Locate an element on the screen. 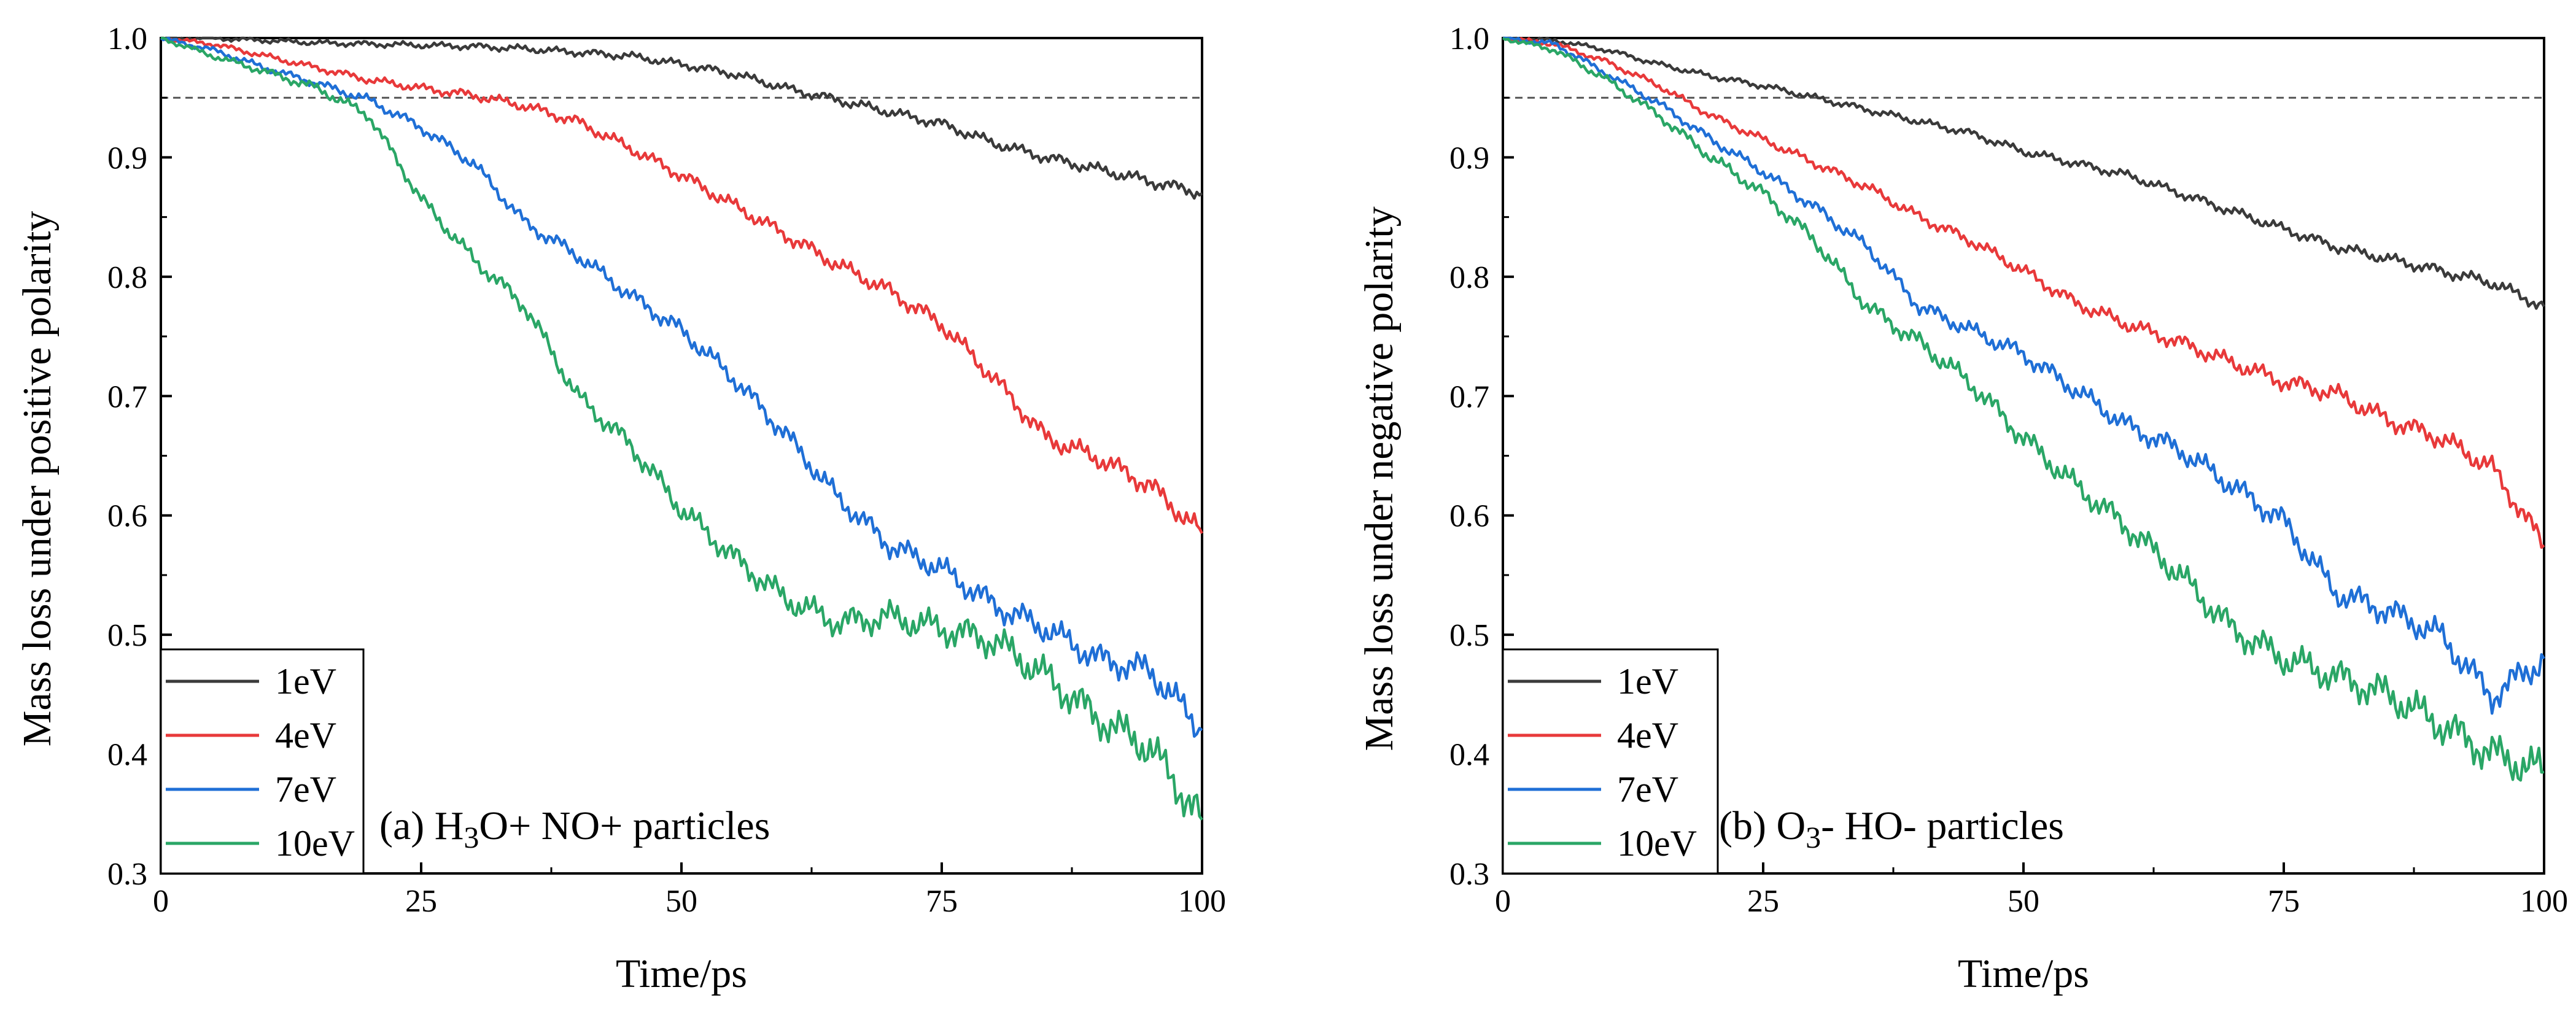 This screenshot has width=2576, height=1014. y-tick-label-a: 0.8 is located at coordinates (127, 277).